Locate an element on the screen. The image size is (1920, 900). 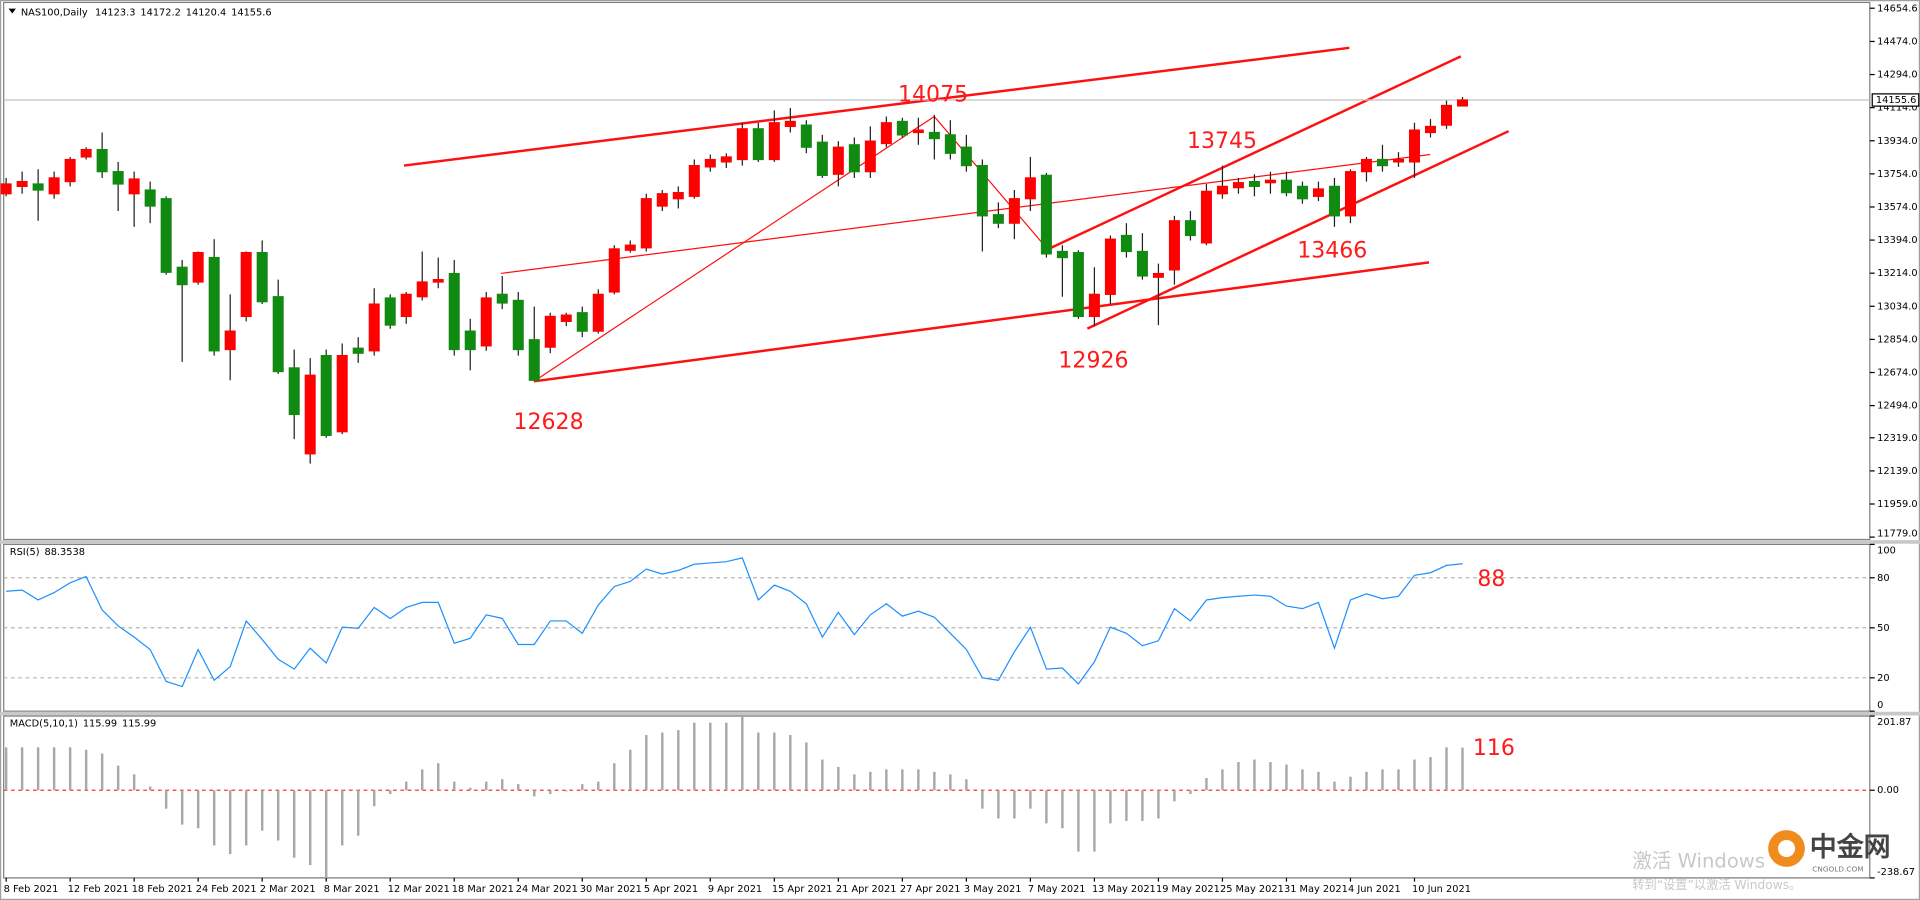
x-tick-label: 13 May 2021 is located at coordinates (1124, 889).